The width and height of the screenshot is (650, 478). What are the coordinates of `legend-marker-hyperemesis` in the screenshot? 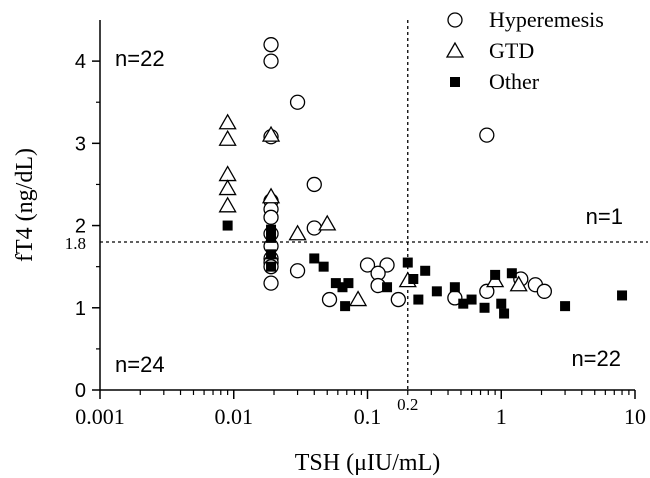 It's located at (455, 20).